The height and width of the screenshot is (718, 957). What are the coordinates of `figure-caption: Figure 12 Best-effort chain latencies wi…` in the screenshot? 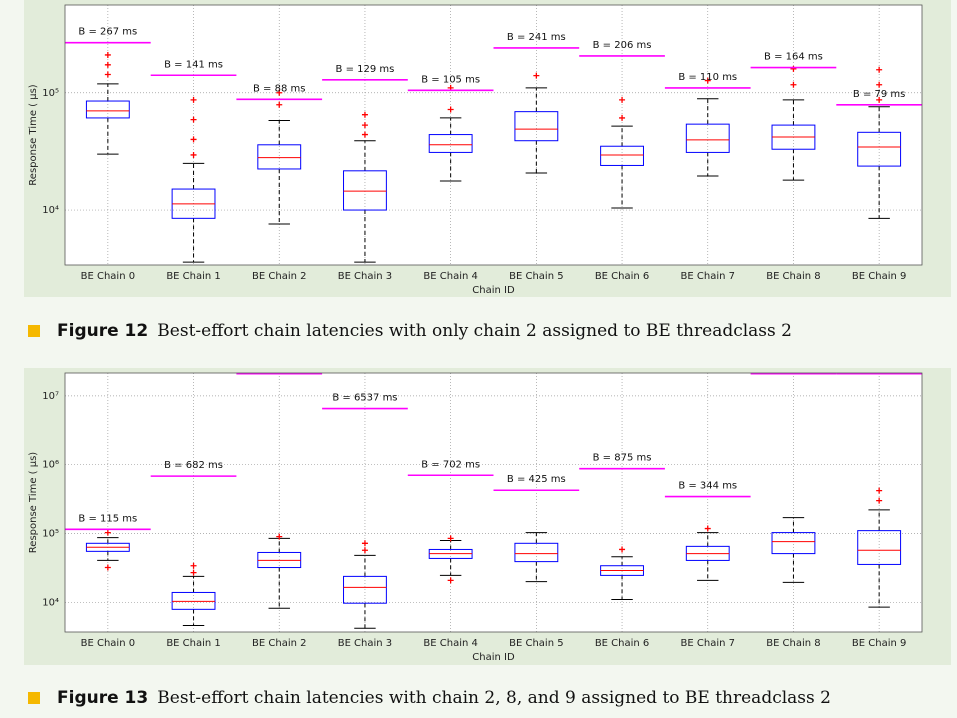 It's located at (424, 331).